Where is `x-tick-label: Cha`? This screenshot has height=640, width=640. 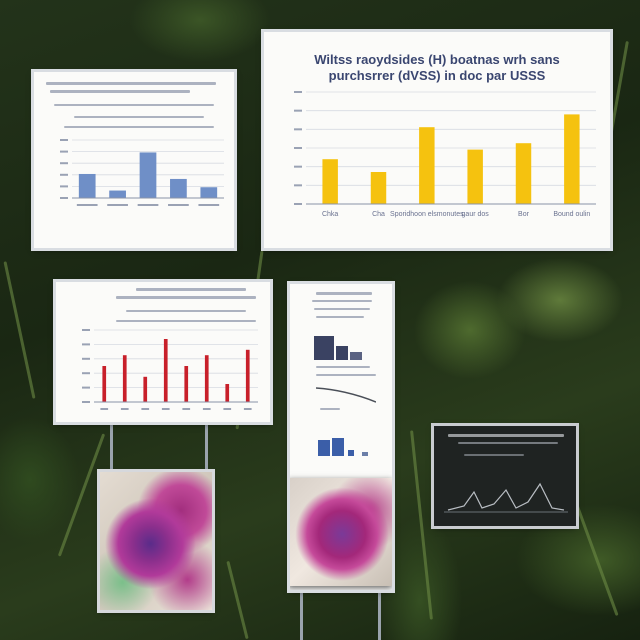
x-tick-label: Cha is located at coordinates (378, 214).